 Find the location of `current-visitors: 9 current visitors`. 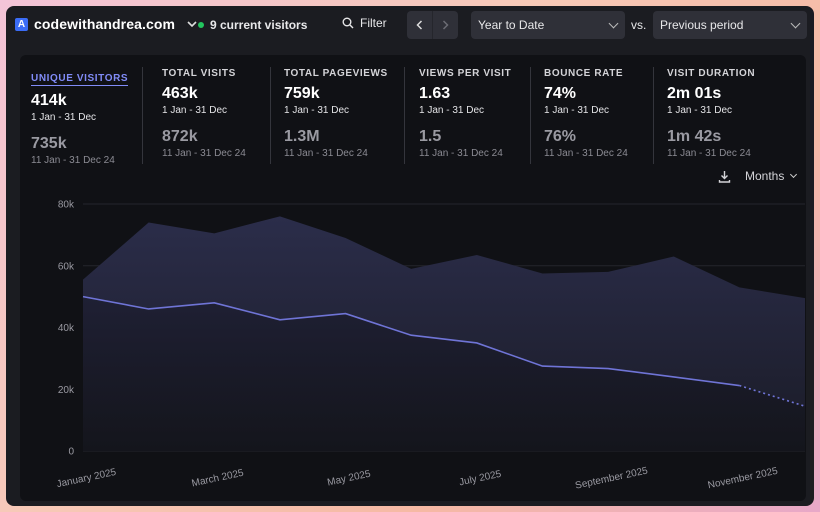

current-visitors: 9 current visitors is located at coordinates (252, 25).